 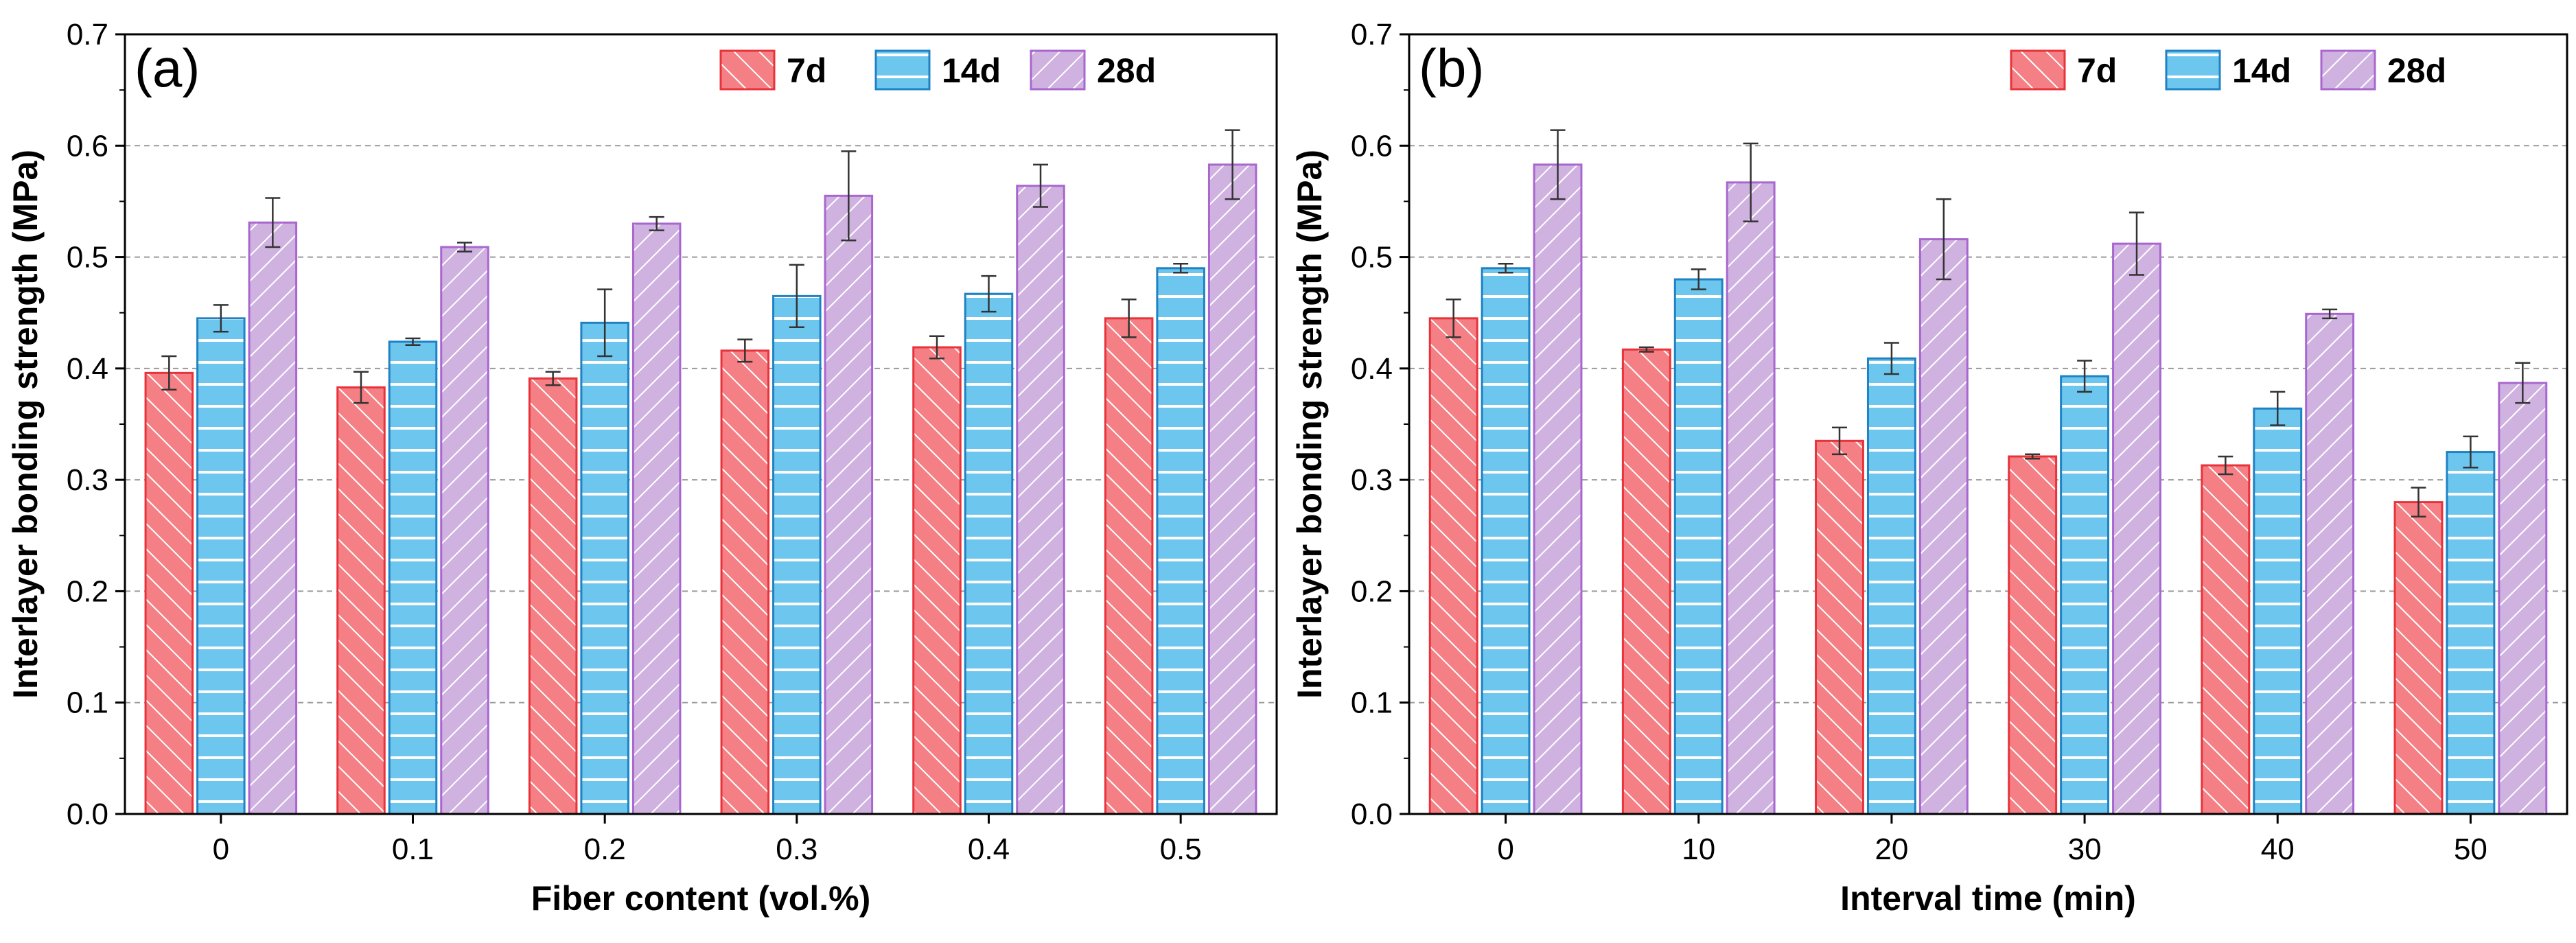 What do you see at coordinates (2085, 849) in the screenshot?
I see `x-tick-label: 30` at bounding box center [2085, 849].